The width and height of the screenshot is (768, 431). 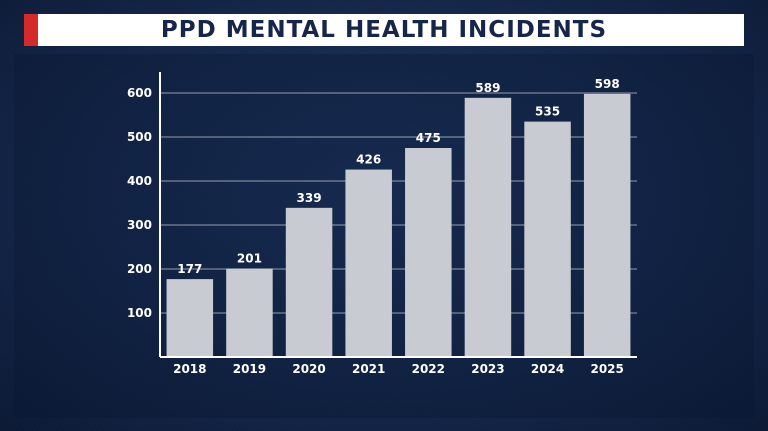 I want to click on title-bar: PPD MENTAL HEALTH INCIDENTS, so click(x=384, y=30).